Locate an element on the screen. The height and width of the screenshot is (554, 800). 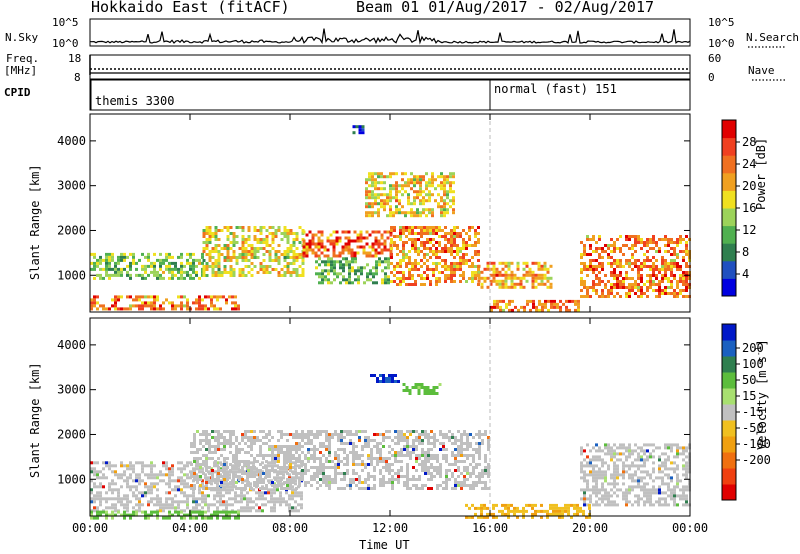
radar-title: Hokkaido East (fitACF) is located at coordinates (190, 8).